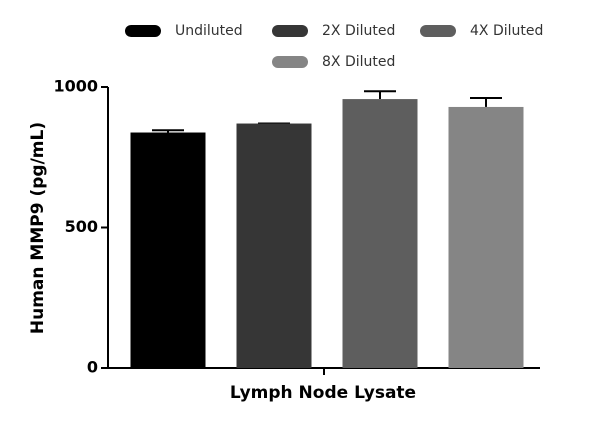  What do you see at coordinates (38, 228) in the screenshot?
I see `y-axis-label: Human MMP9 (pg/mL)` at bounding box center [38, 228].